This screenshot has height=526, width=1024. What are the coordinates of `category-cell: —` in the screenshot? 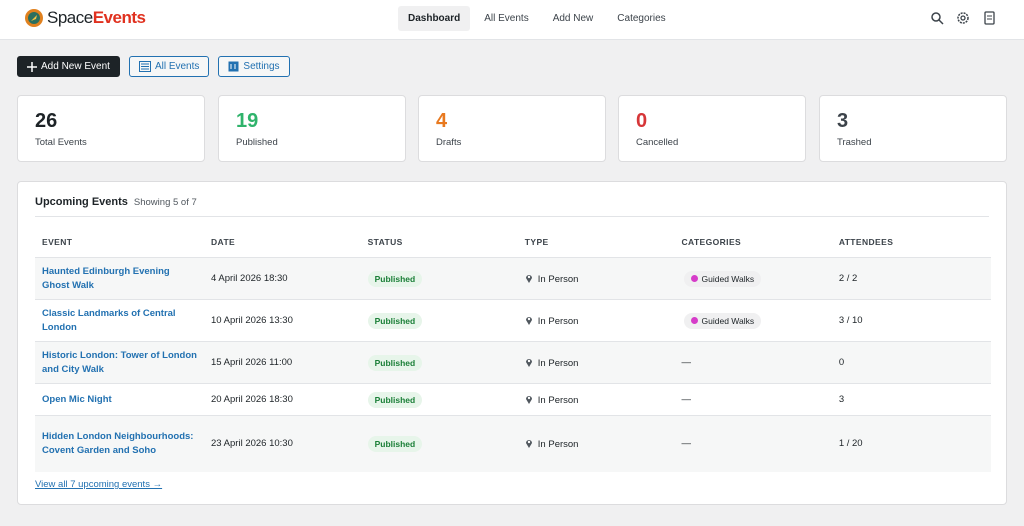 It's located at (753, 443).